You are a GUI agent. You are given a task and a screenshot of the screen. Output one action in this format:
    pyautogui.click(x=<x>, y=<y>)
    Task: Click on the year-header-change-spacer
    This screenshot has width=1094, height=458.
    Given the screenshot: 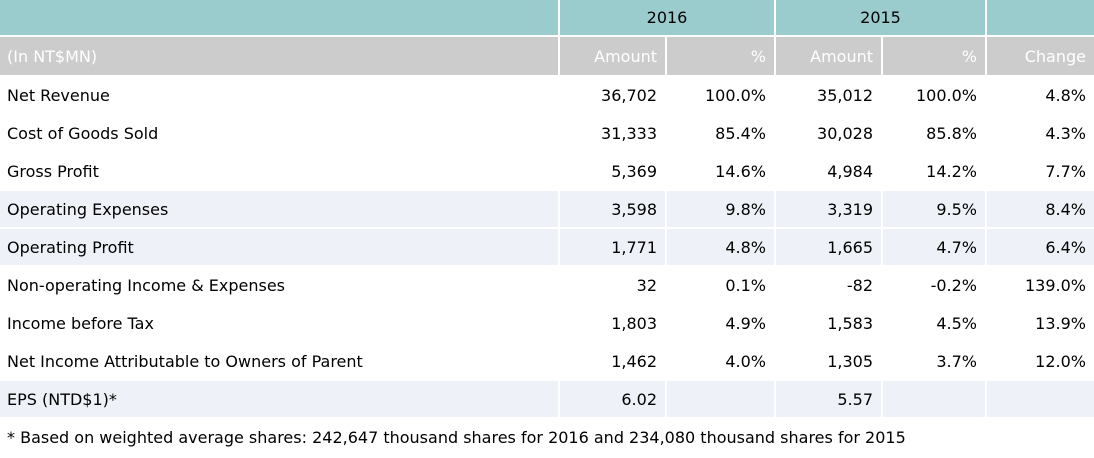 What is the action you would take?
    pyautogui.click(x=1040, y=18)
    